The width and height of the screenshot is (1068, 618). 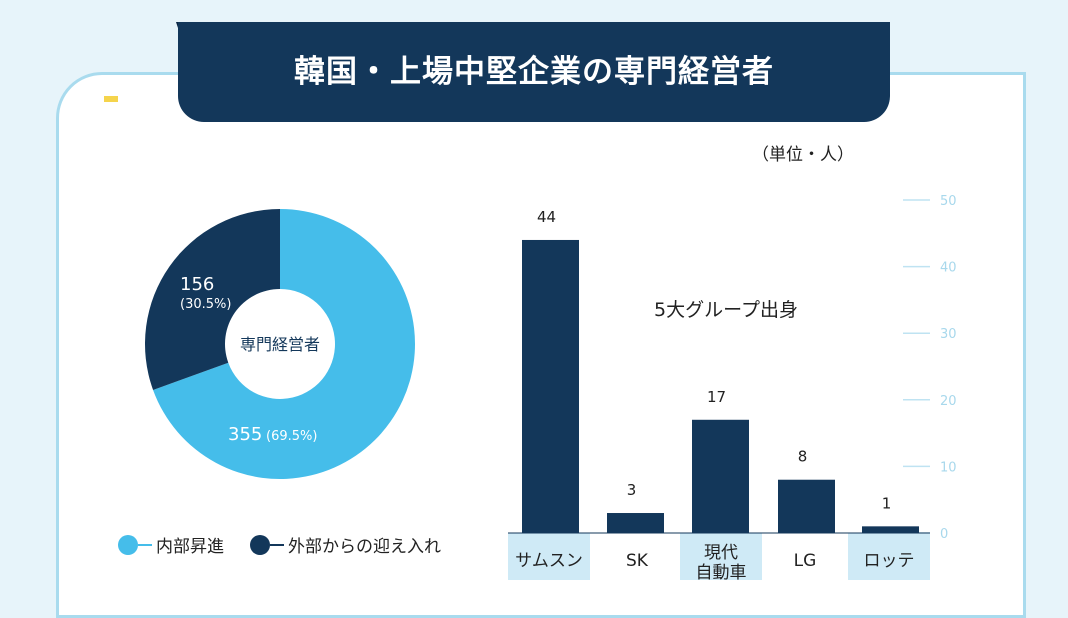 What do you see at coordinates (948, 401) in the screenshot?
I see `y-tick-label: 20` at bounding box center [948, 401].